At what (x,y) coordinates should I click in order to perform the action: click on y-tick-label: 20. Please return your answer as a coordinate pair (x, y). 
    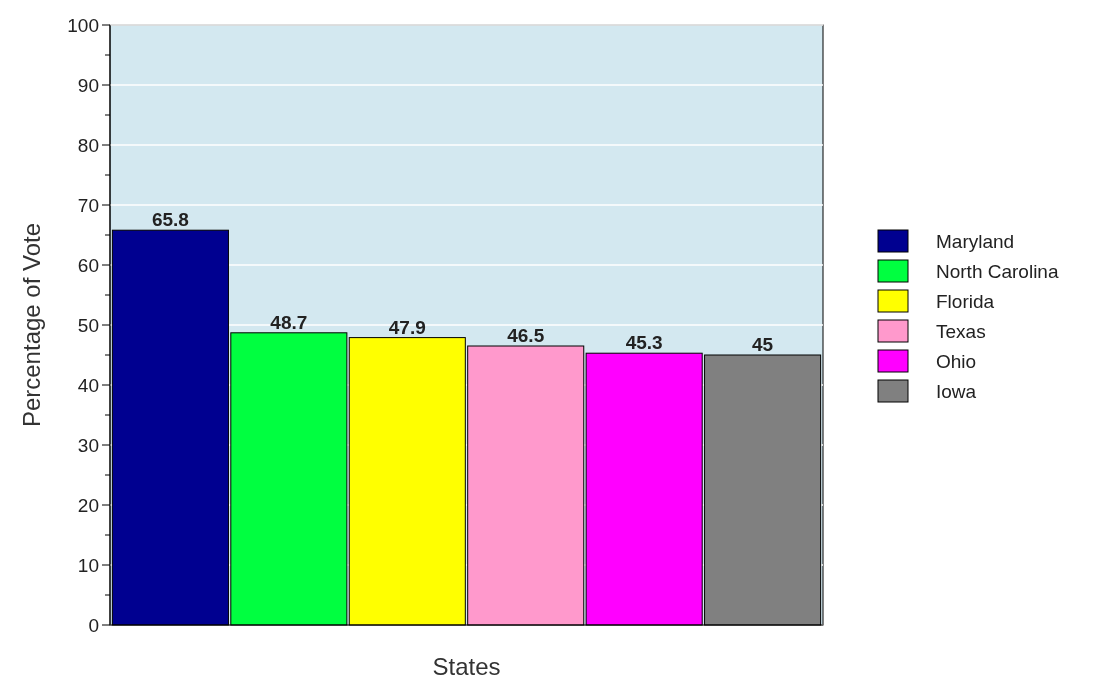
    Looking at the image, I should click on (88, 505).